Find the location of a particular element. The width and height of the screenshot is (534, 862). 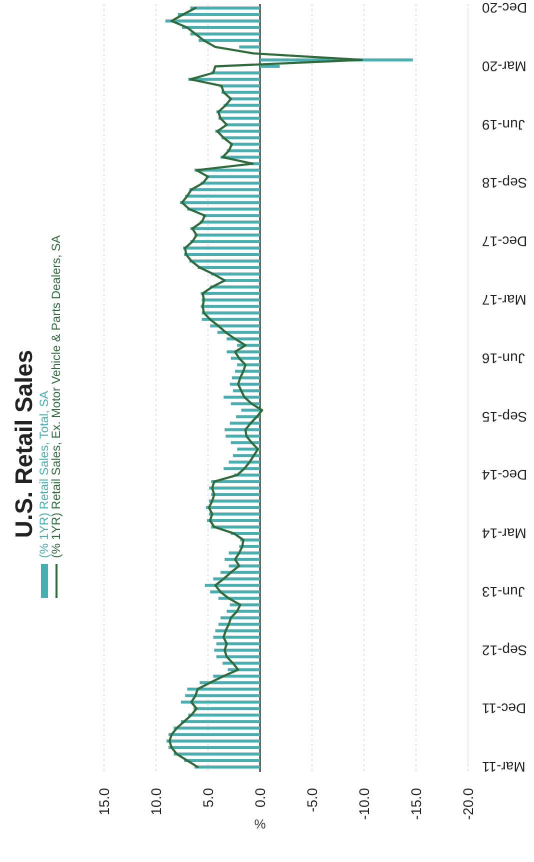

x-tick-label: 0.0 is located at coordinates (260, 798).